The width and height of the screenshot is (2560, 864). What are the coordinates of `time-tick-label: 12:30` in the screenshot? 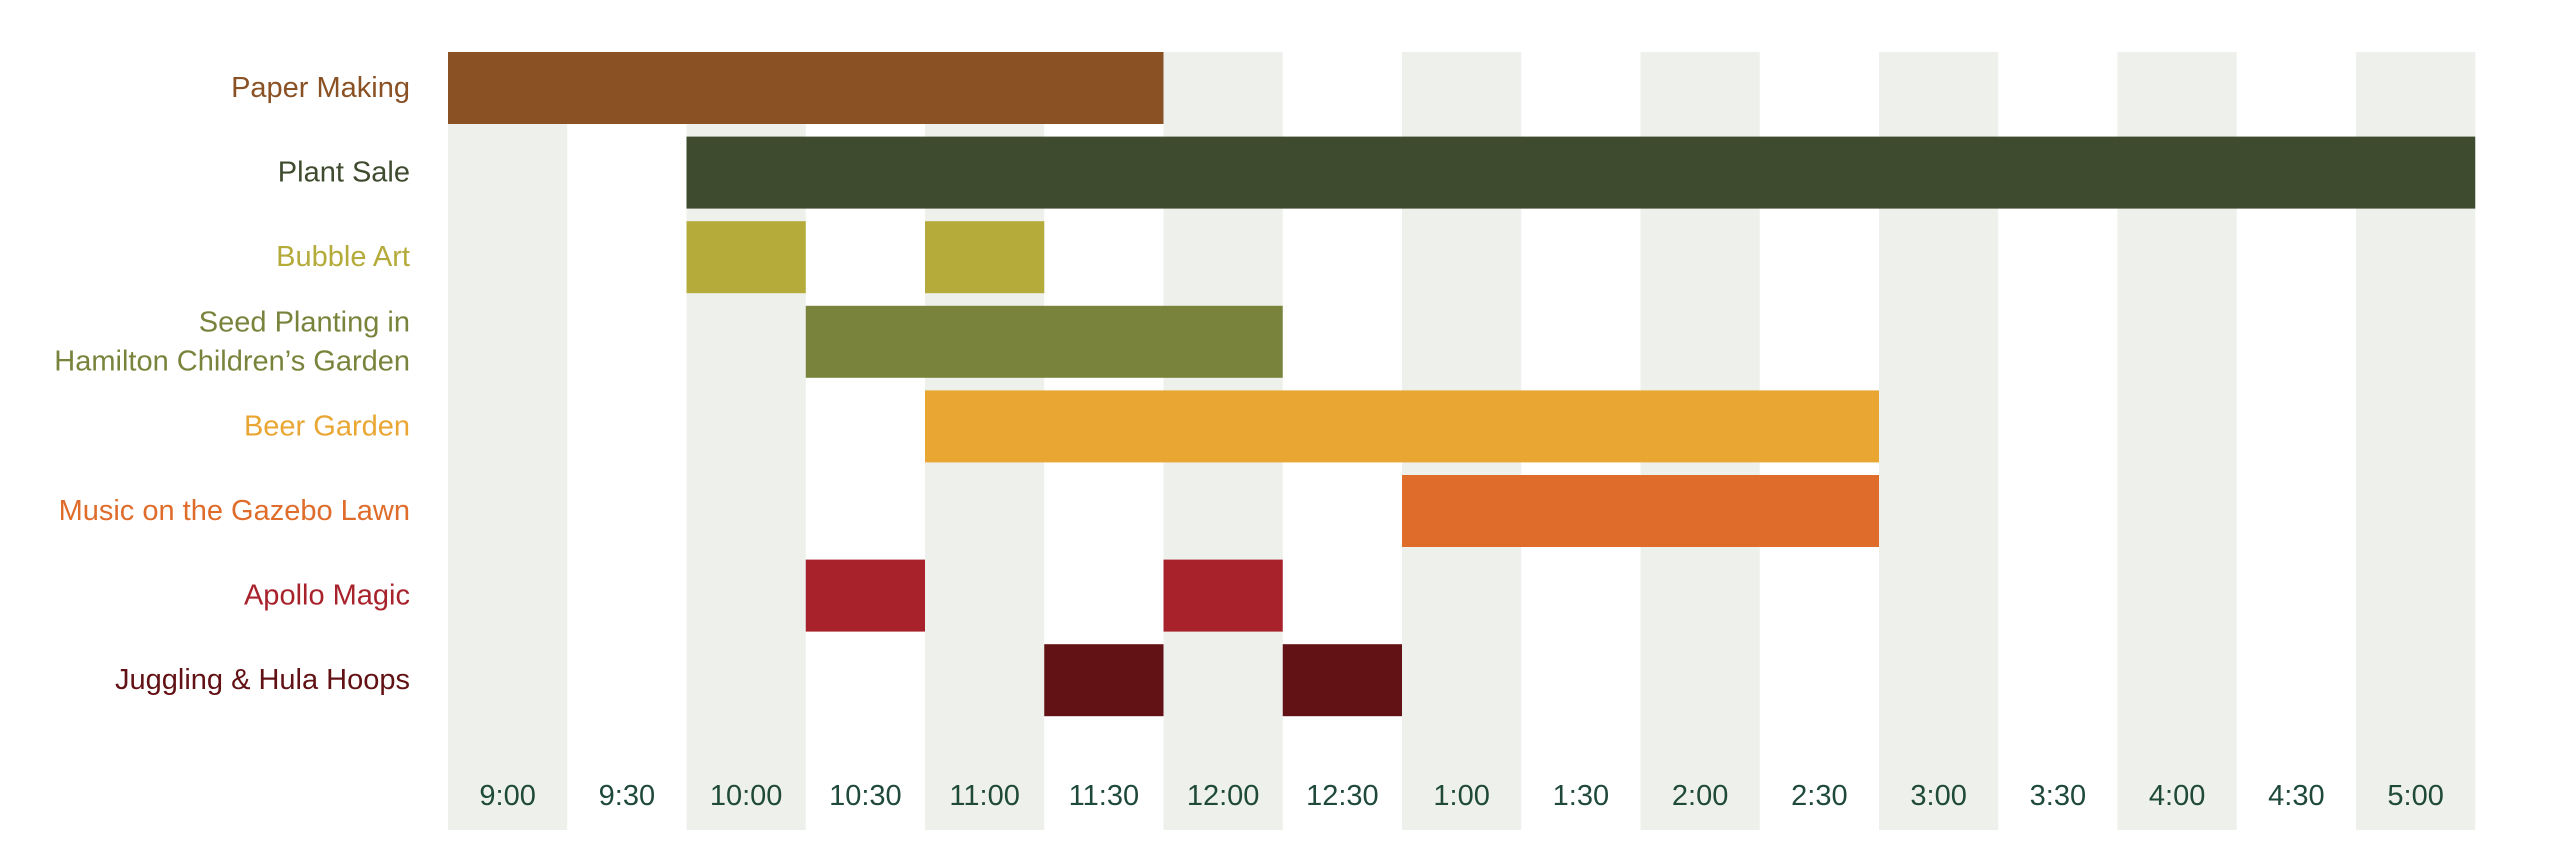 It's located at (1342, 796).